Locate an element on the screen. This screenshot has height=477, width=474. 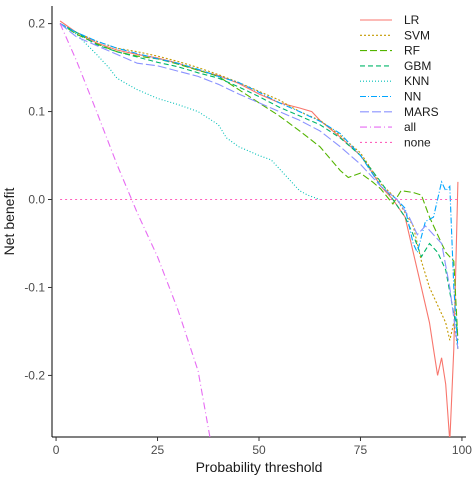
y-tick-label: -0.2 is located at coordinates (34, 375).